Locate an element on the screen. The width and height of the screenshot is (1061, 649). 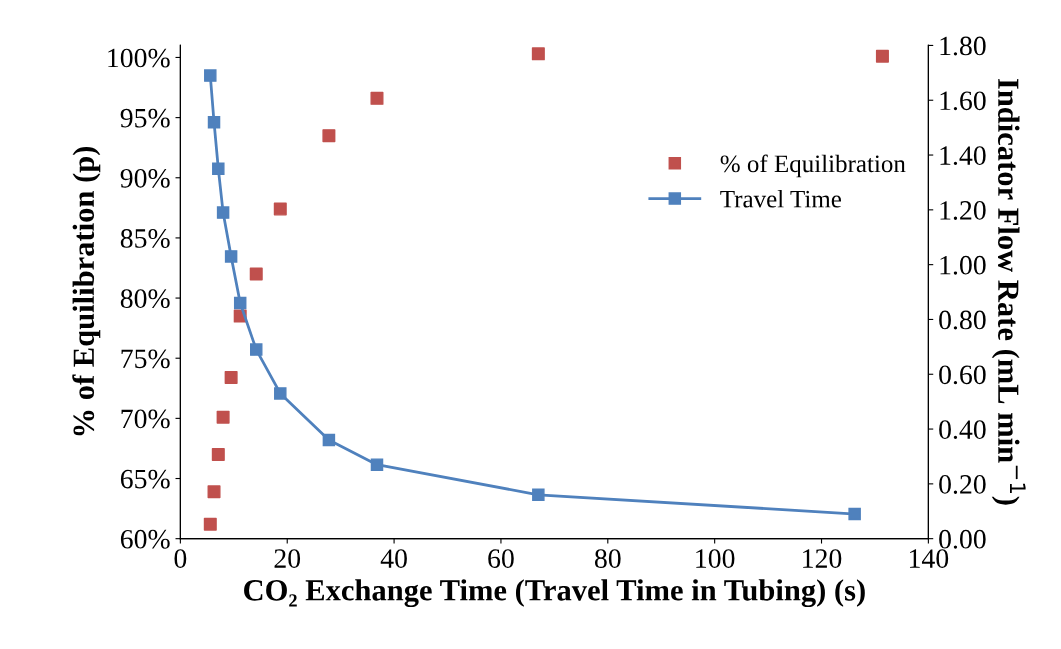
x-tick-label: 80 is located at coordinates (607, 558).